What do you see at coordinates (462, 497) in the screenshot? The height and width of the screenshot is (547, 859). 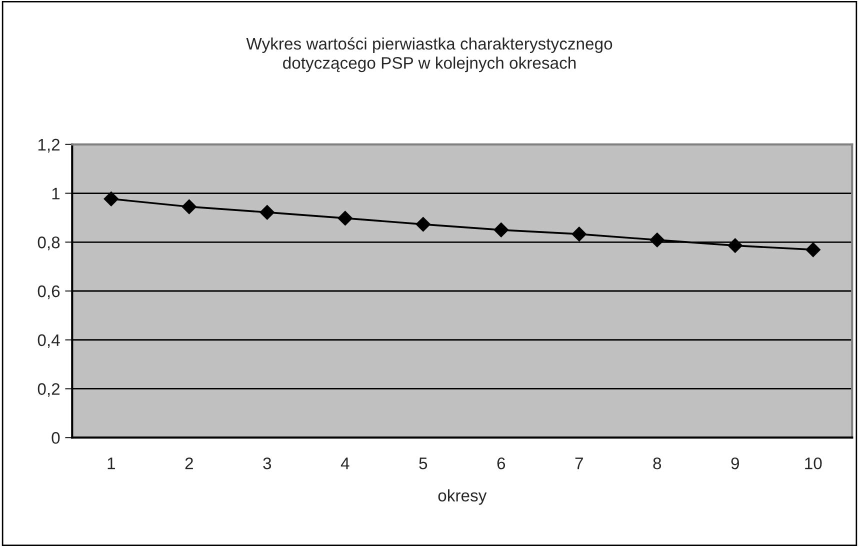 I see `x-axis-title: okresy` at bounding box center [462, 497].